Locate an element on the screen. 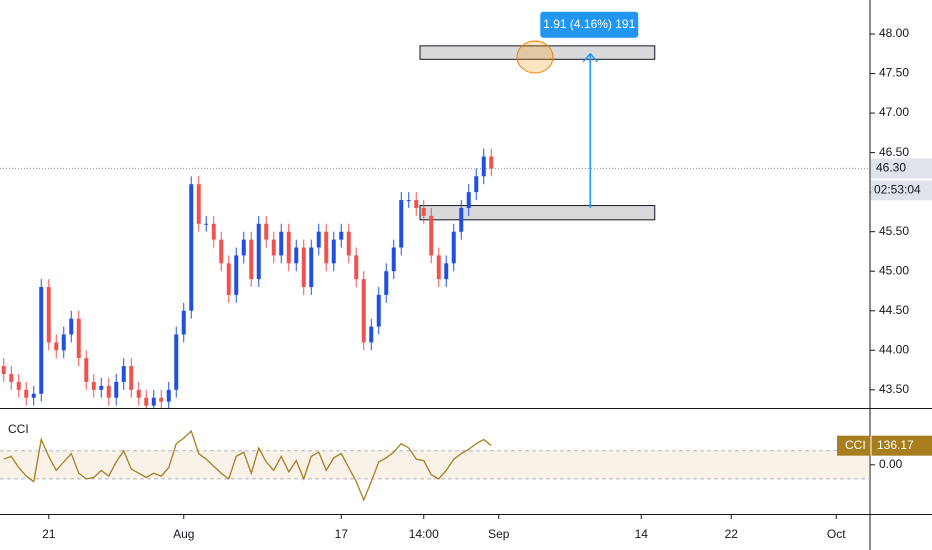  cci-last-value: 136.17 is located at coordinates (895, 445).